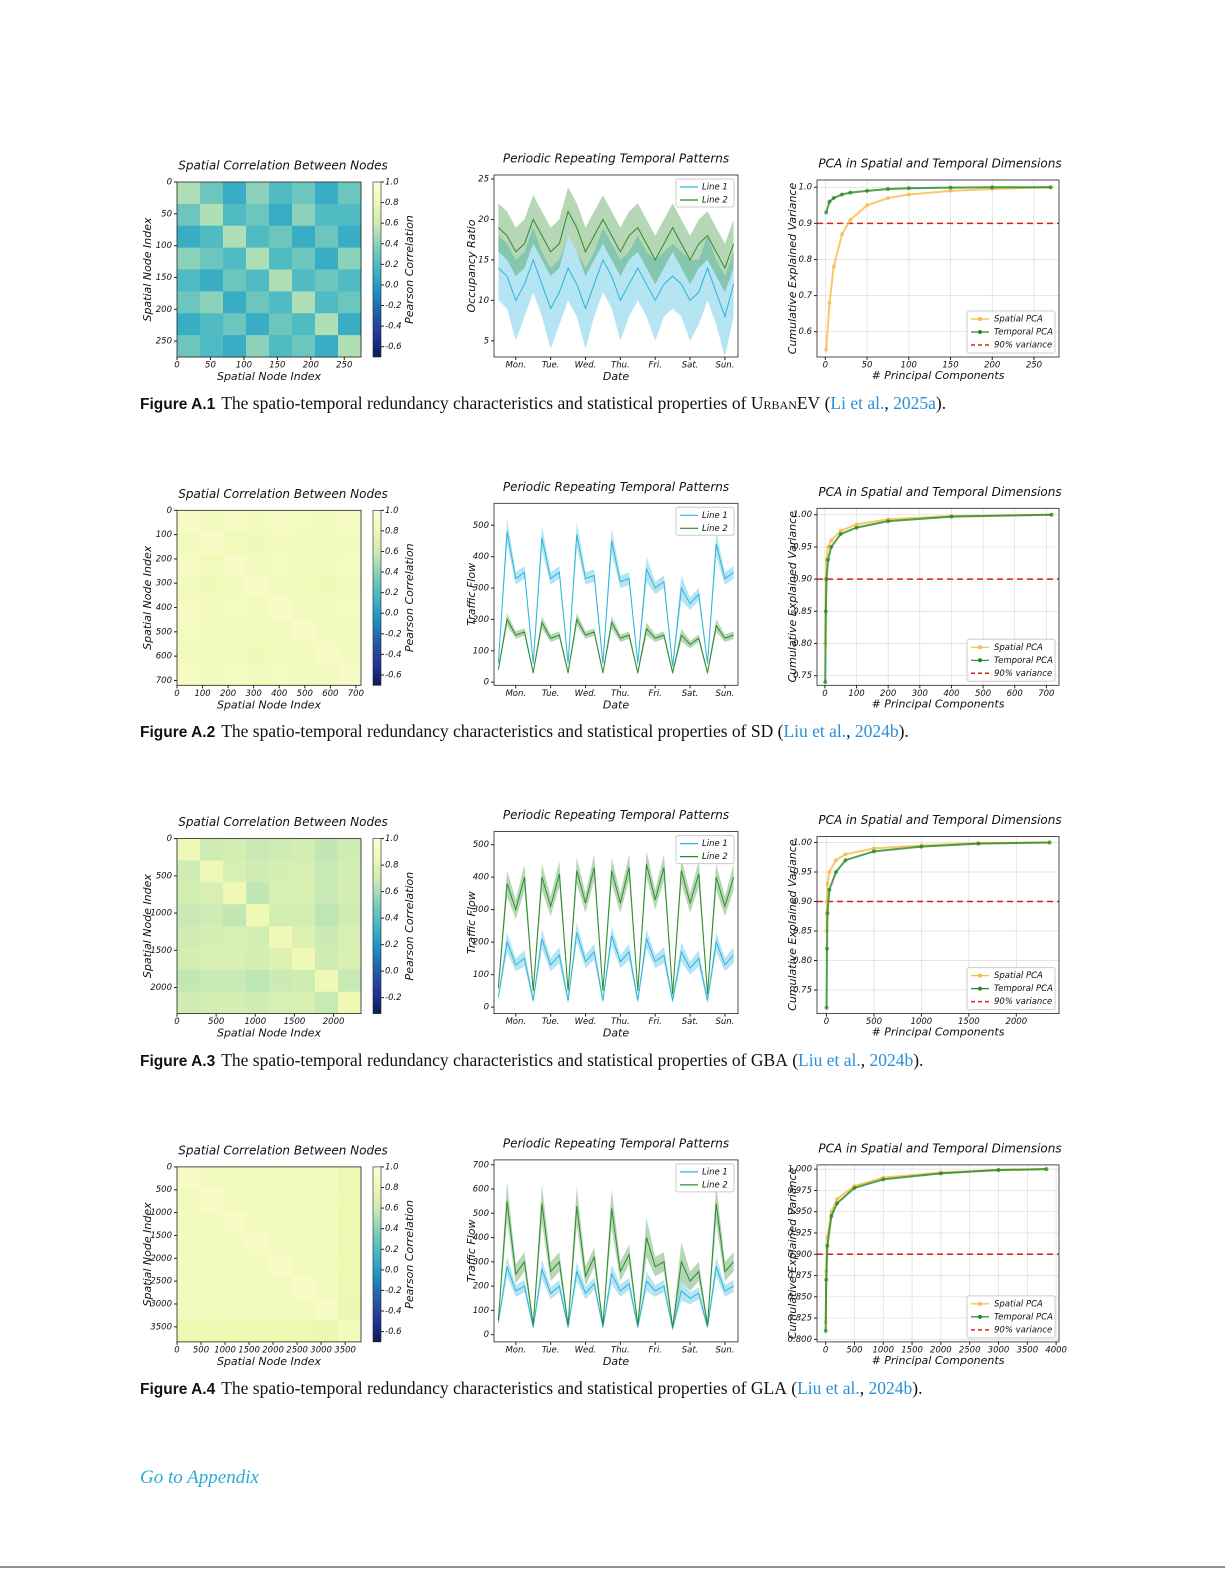 Image resolution: width=1225 pixels, height=1585 pixels. I want to click on legend-label: Line 1, so click(715, 1172).